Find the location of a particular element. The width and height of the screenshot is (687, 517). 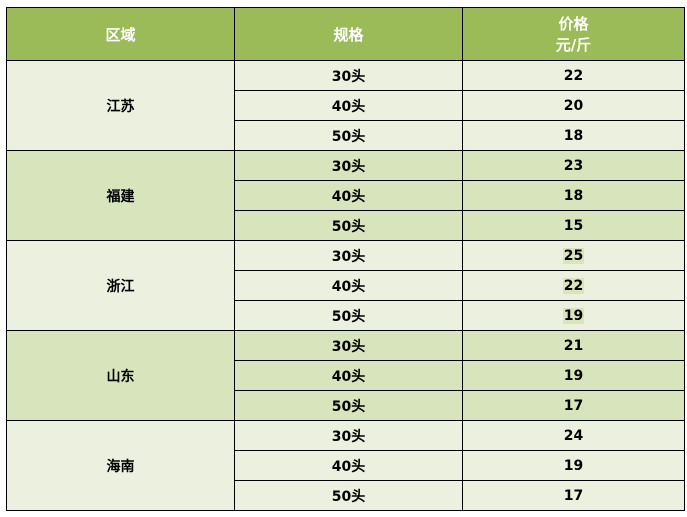

table-row: 50头 19 is located at coordinates (346, 315).